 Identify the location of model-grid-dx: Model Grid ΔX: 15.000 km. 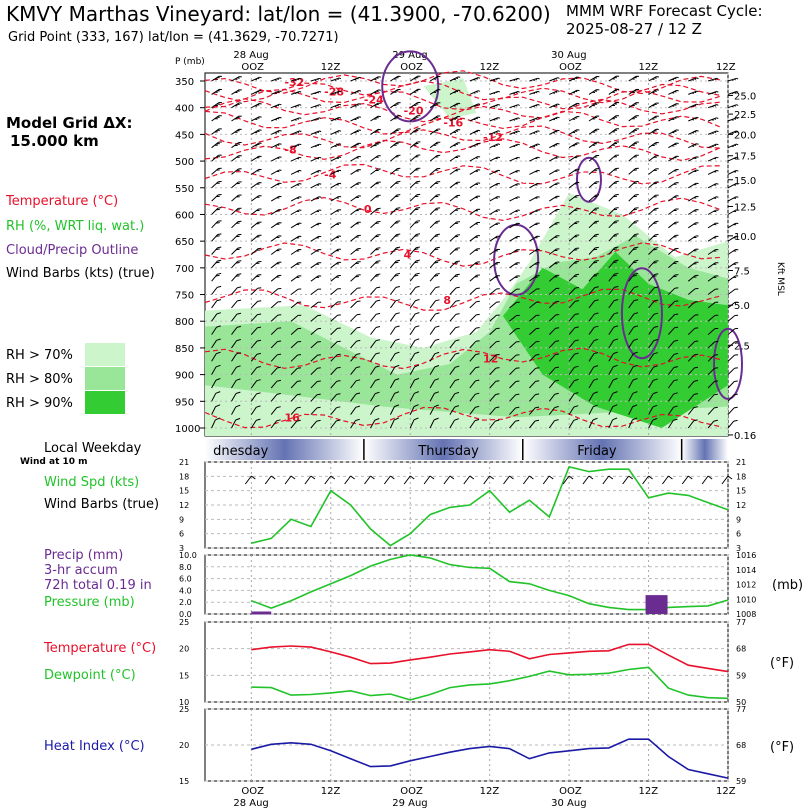
(69, 132).